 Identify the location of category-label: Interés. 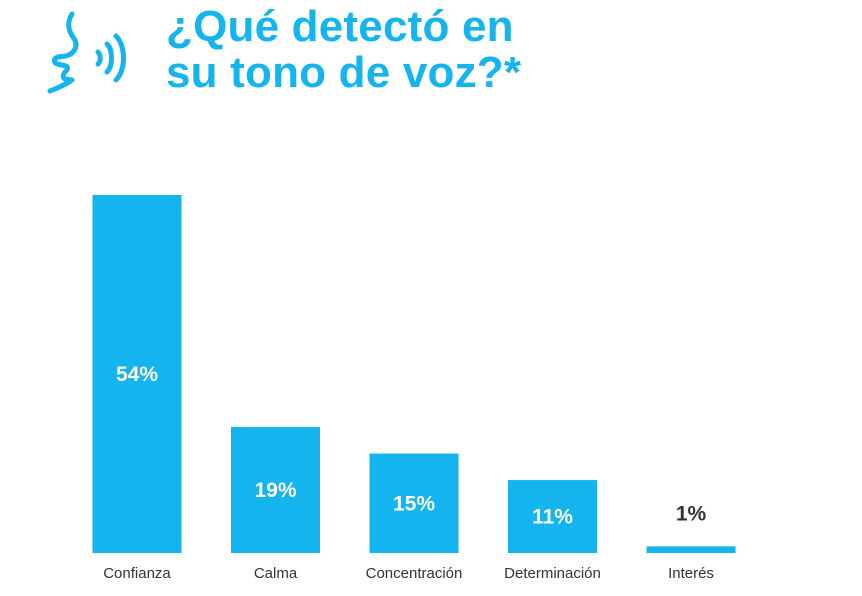
(691, 573).